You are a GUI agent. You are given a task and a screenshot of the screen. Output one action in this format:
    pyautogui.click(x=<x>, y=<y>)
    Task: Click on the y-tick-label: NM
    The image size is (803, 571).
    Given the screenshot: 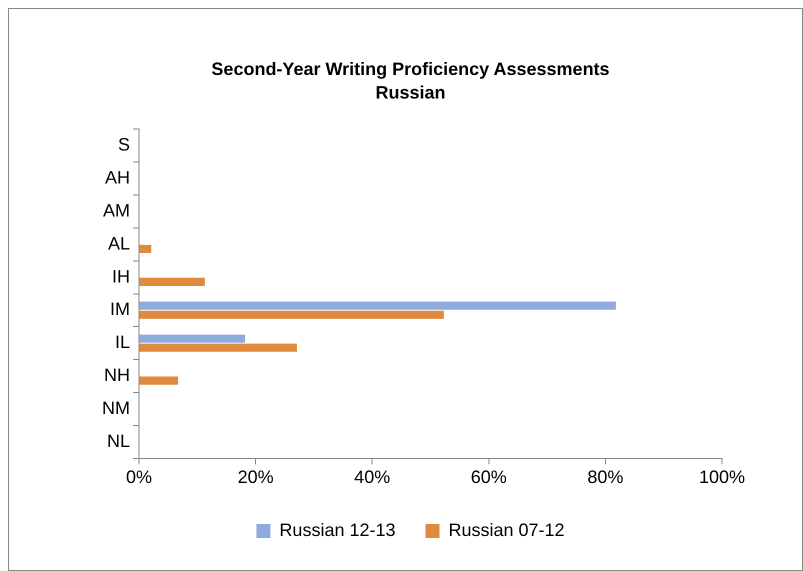 What is the action you would take?
    pyautogui.click(x=116, y=408)
    